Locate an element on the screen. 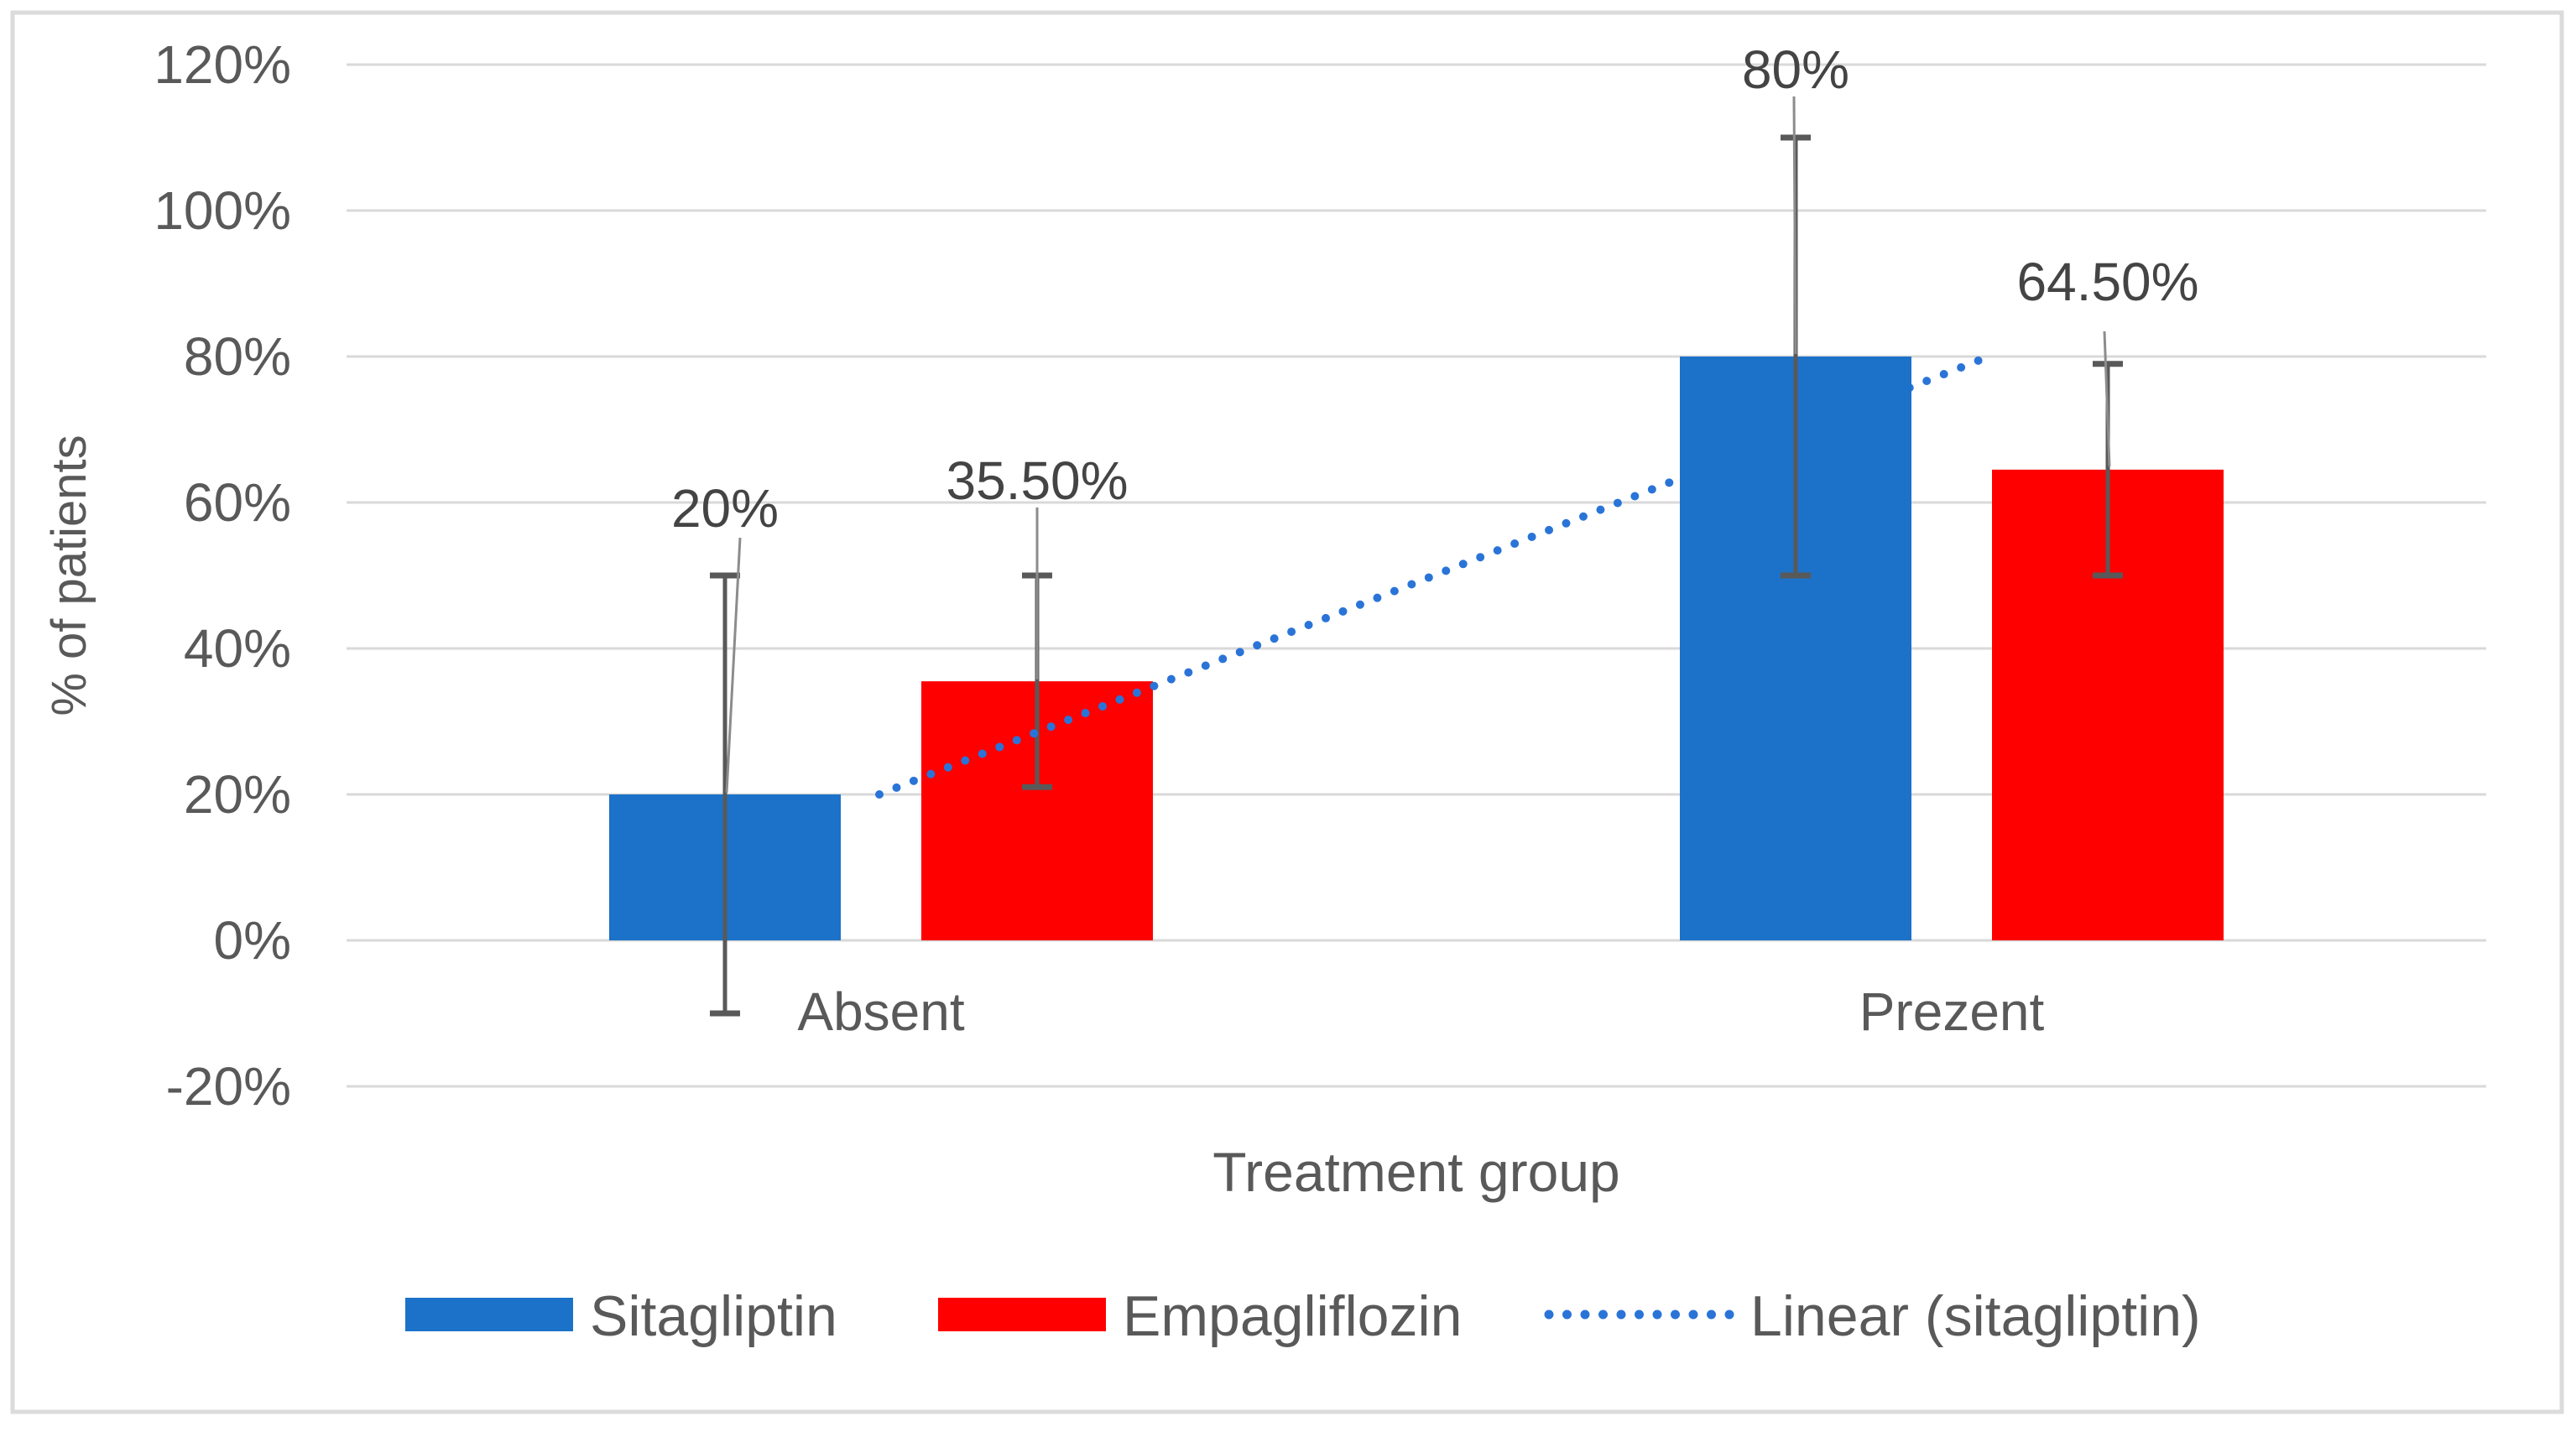 The height and width of the screenshot is (1437, 2576). data-label-empagliflozin-absent: 35.50% is located at coordinates (1037, 480).